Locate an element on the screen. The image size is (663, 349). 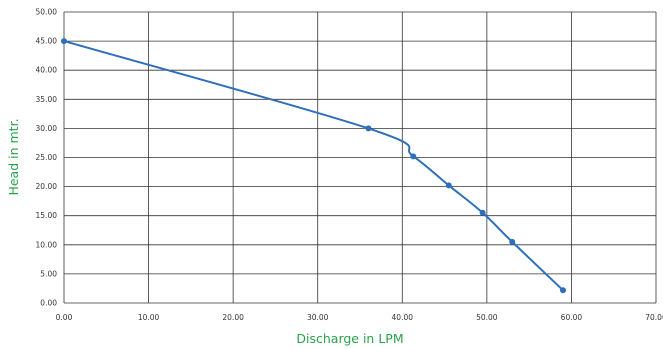
y-axis-title: Head in mtr. is located at coordinates (13, 156).